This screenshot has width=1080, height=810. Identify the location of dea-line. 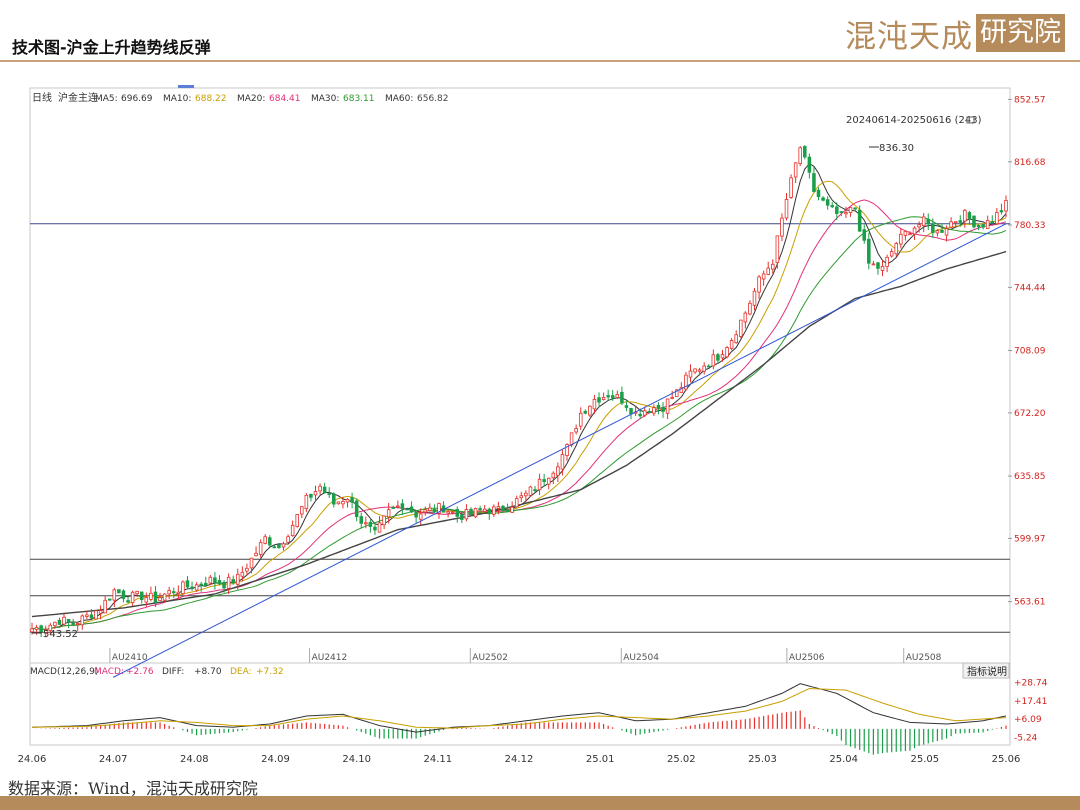
(519, 708).